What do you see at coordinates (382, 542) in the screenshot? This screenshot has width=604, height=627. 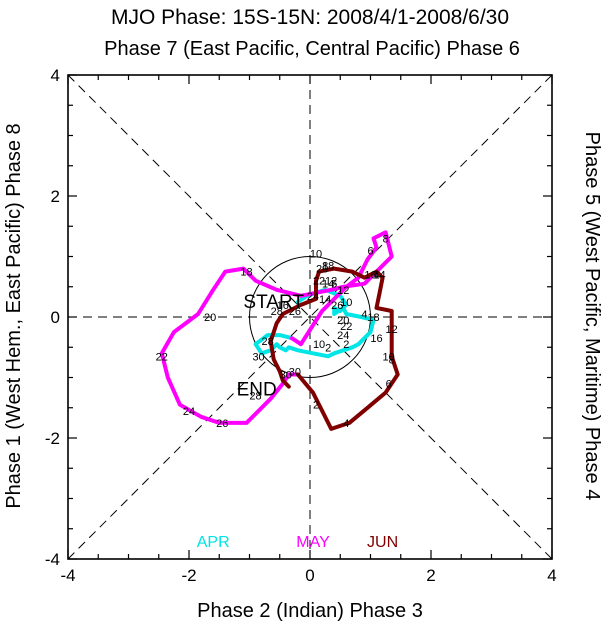 I see `legend-item-jun: JUN` at bounding box center [382, 542].